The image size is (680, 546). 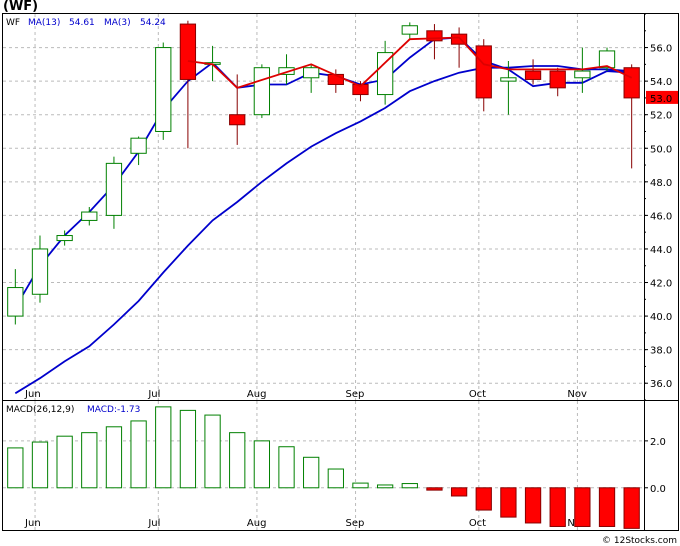 I want to click on macd-month-label: Oct, so click(x=477, y=523).